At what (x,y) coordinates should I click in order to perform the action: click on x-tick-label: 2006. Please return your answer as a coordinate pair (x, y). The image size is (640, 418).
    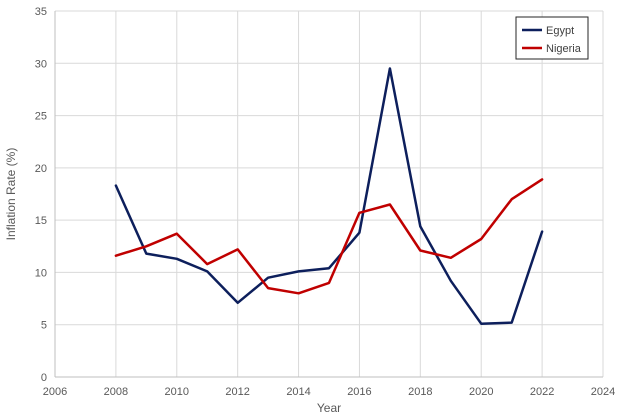
    Looking at the image, I should click on (55, 392).